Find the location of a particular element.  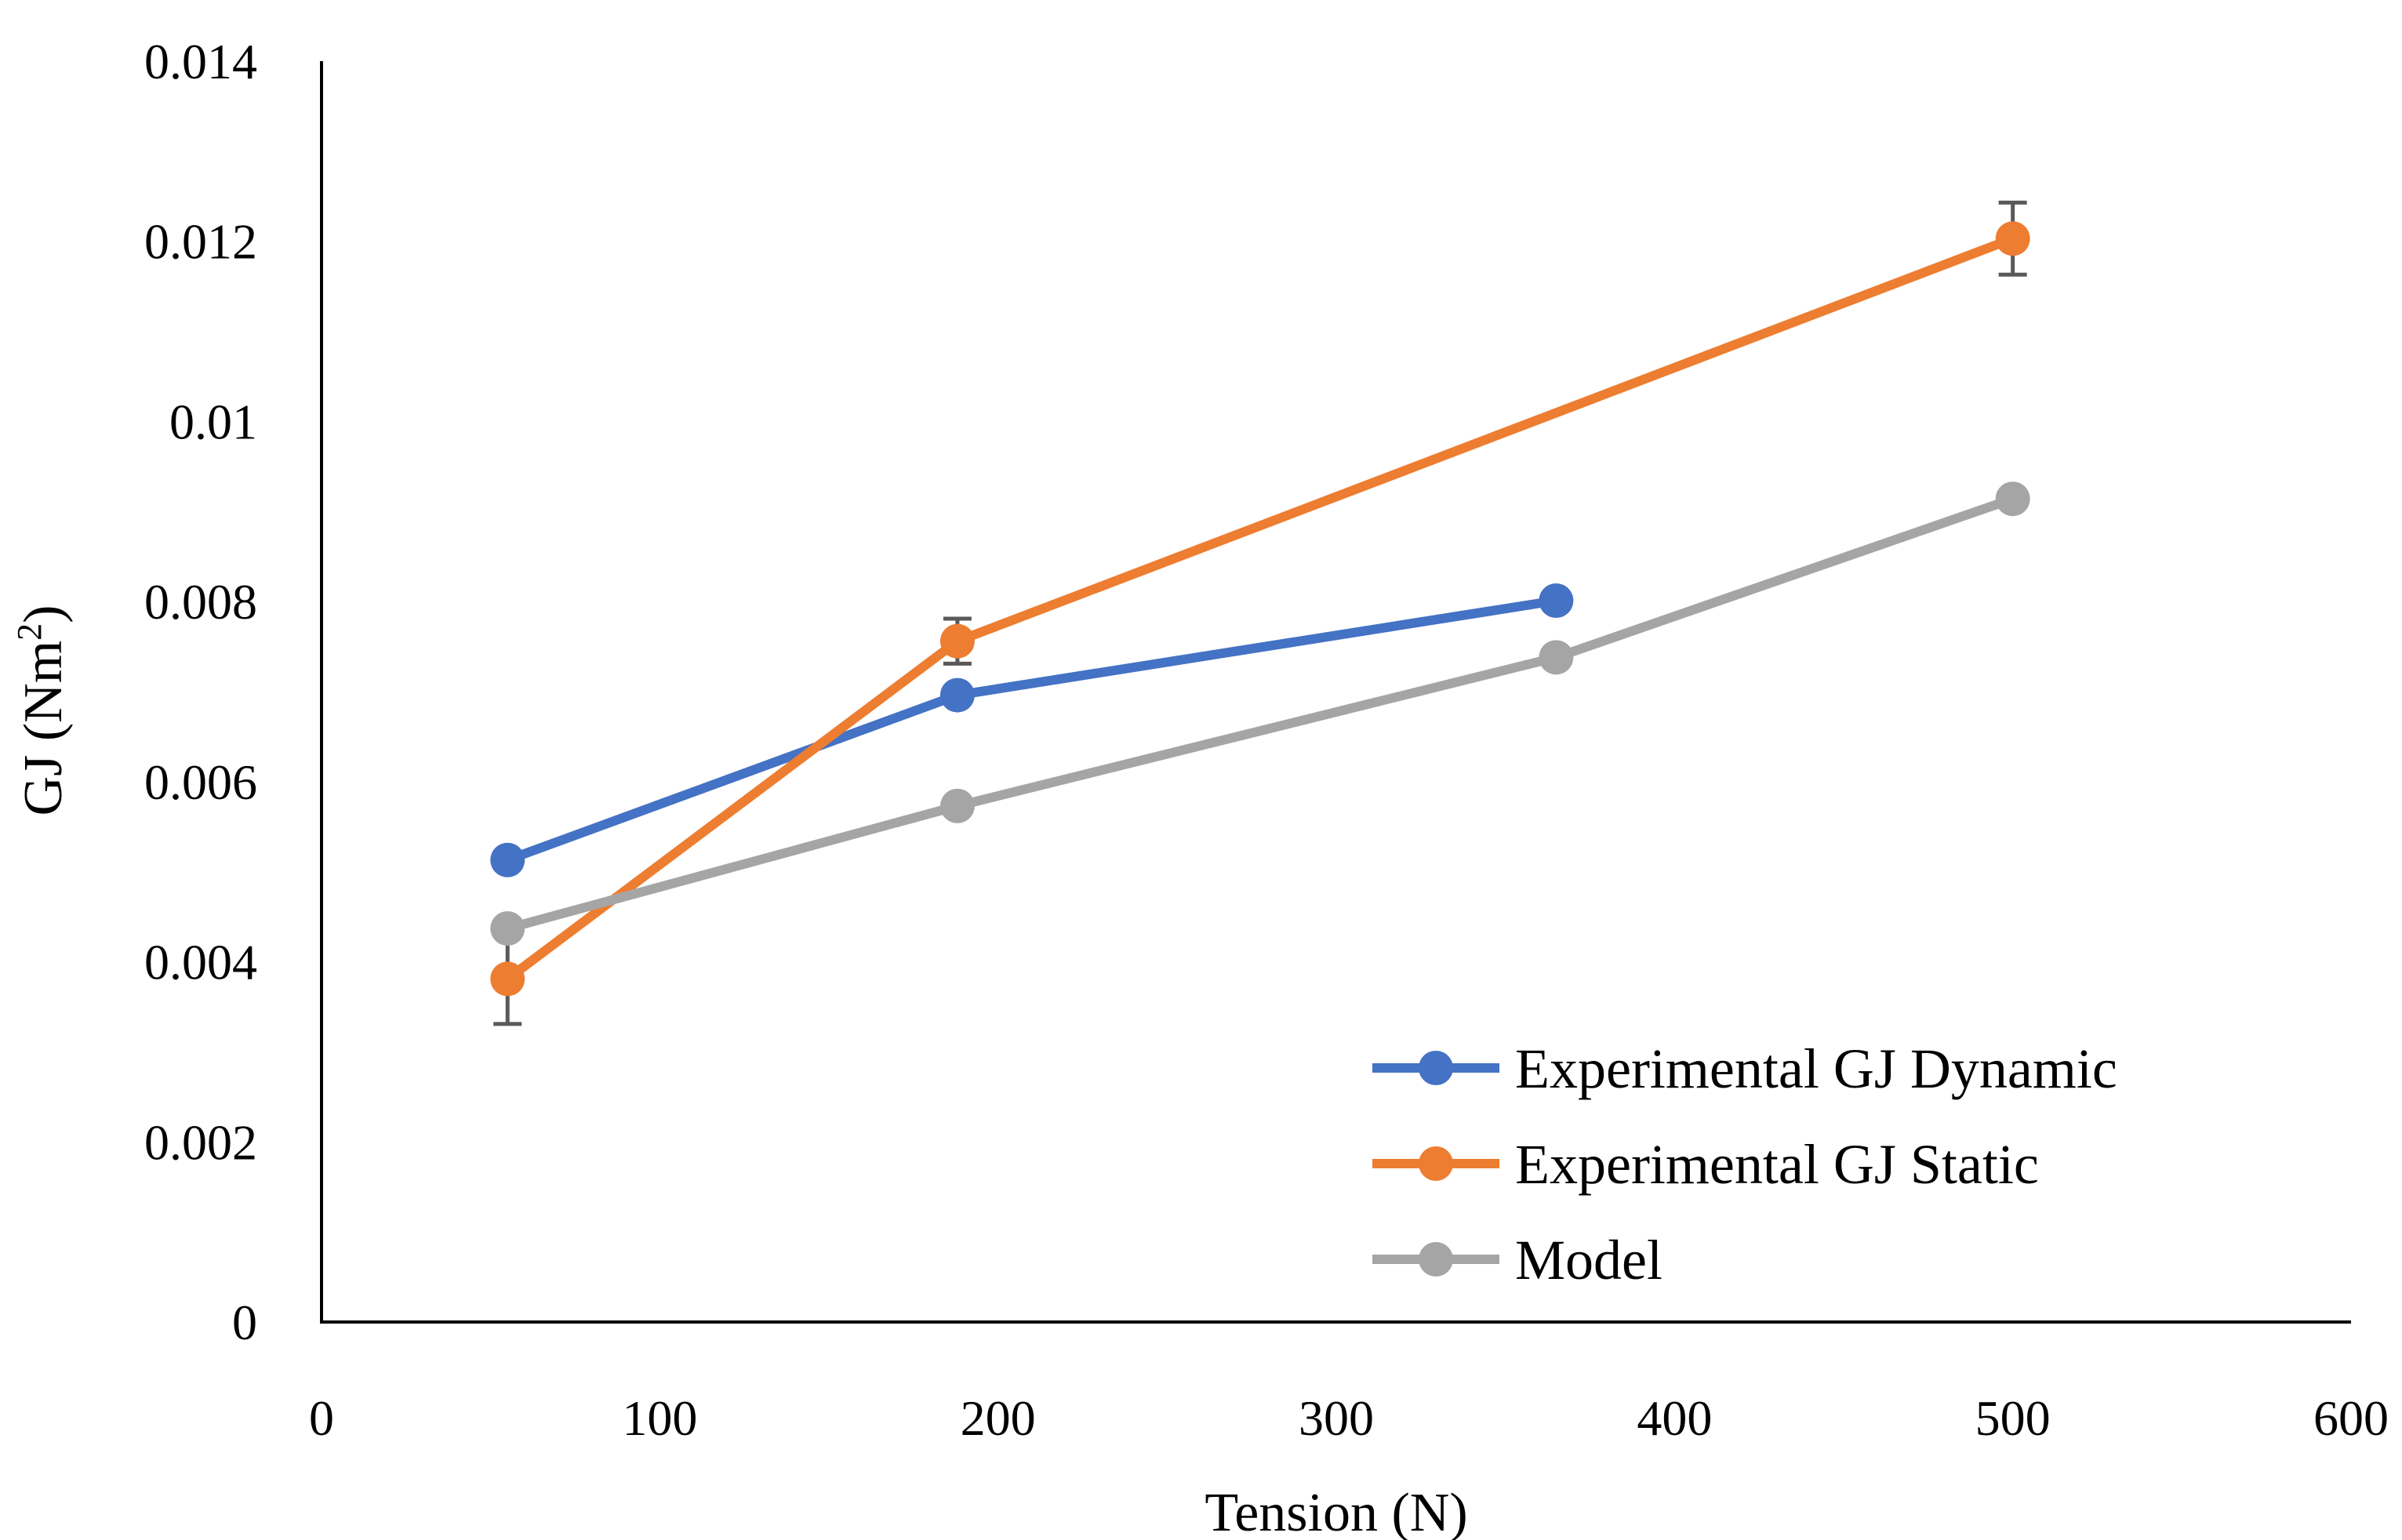

legend-item-model: Model is located at coordinates (1518, 1260).